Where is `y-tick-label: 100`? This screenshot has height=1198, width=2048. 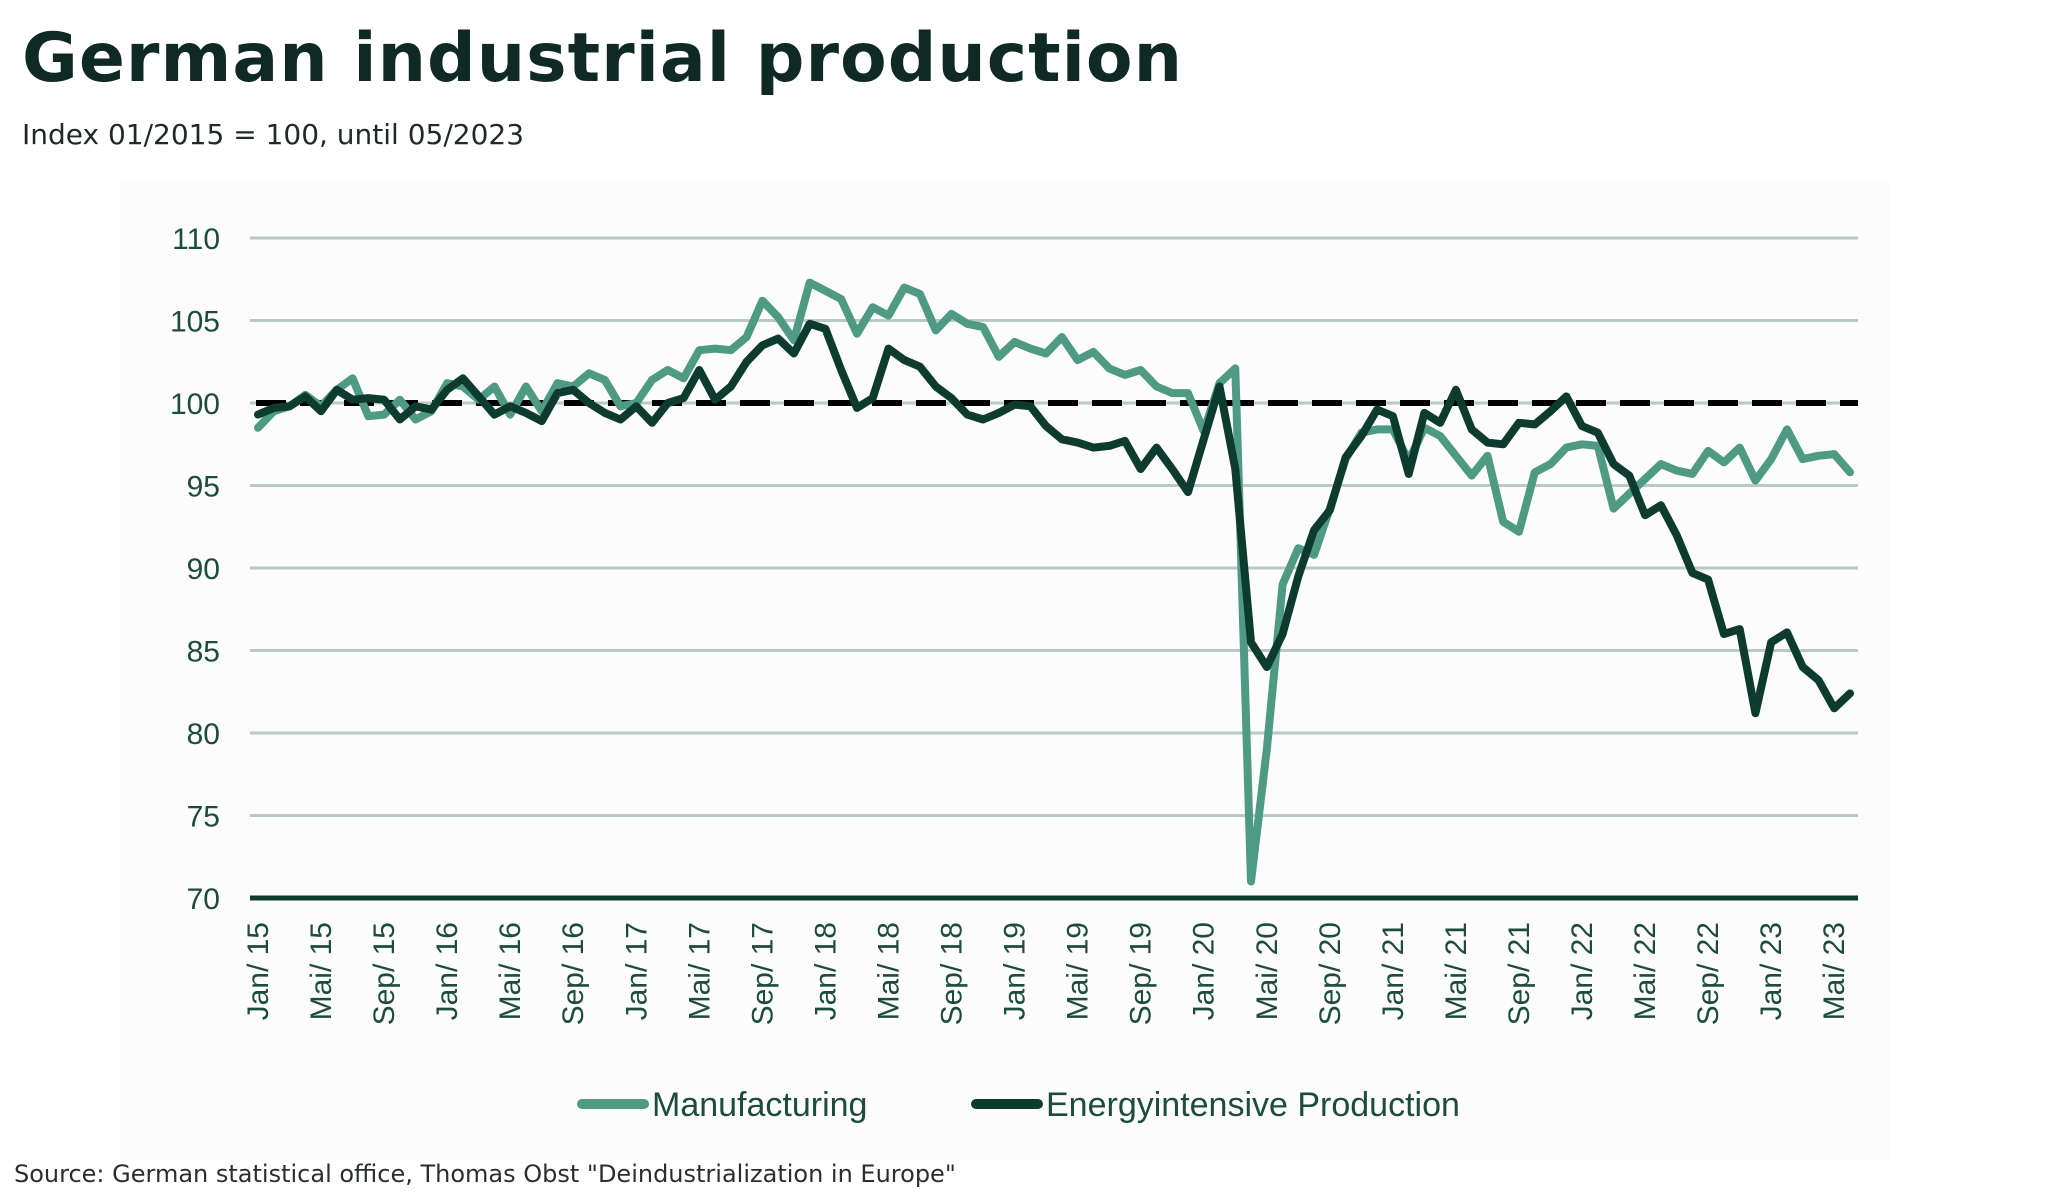 y-tick-label: 100 is located at coordinates (195, 404).